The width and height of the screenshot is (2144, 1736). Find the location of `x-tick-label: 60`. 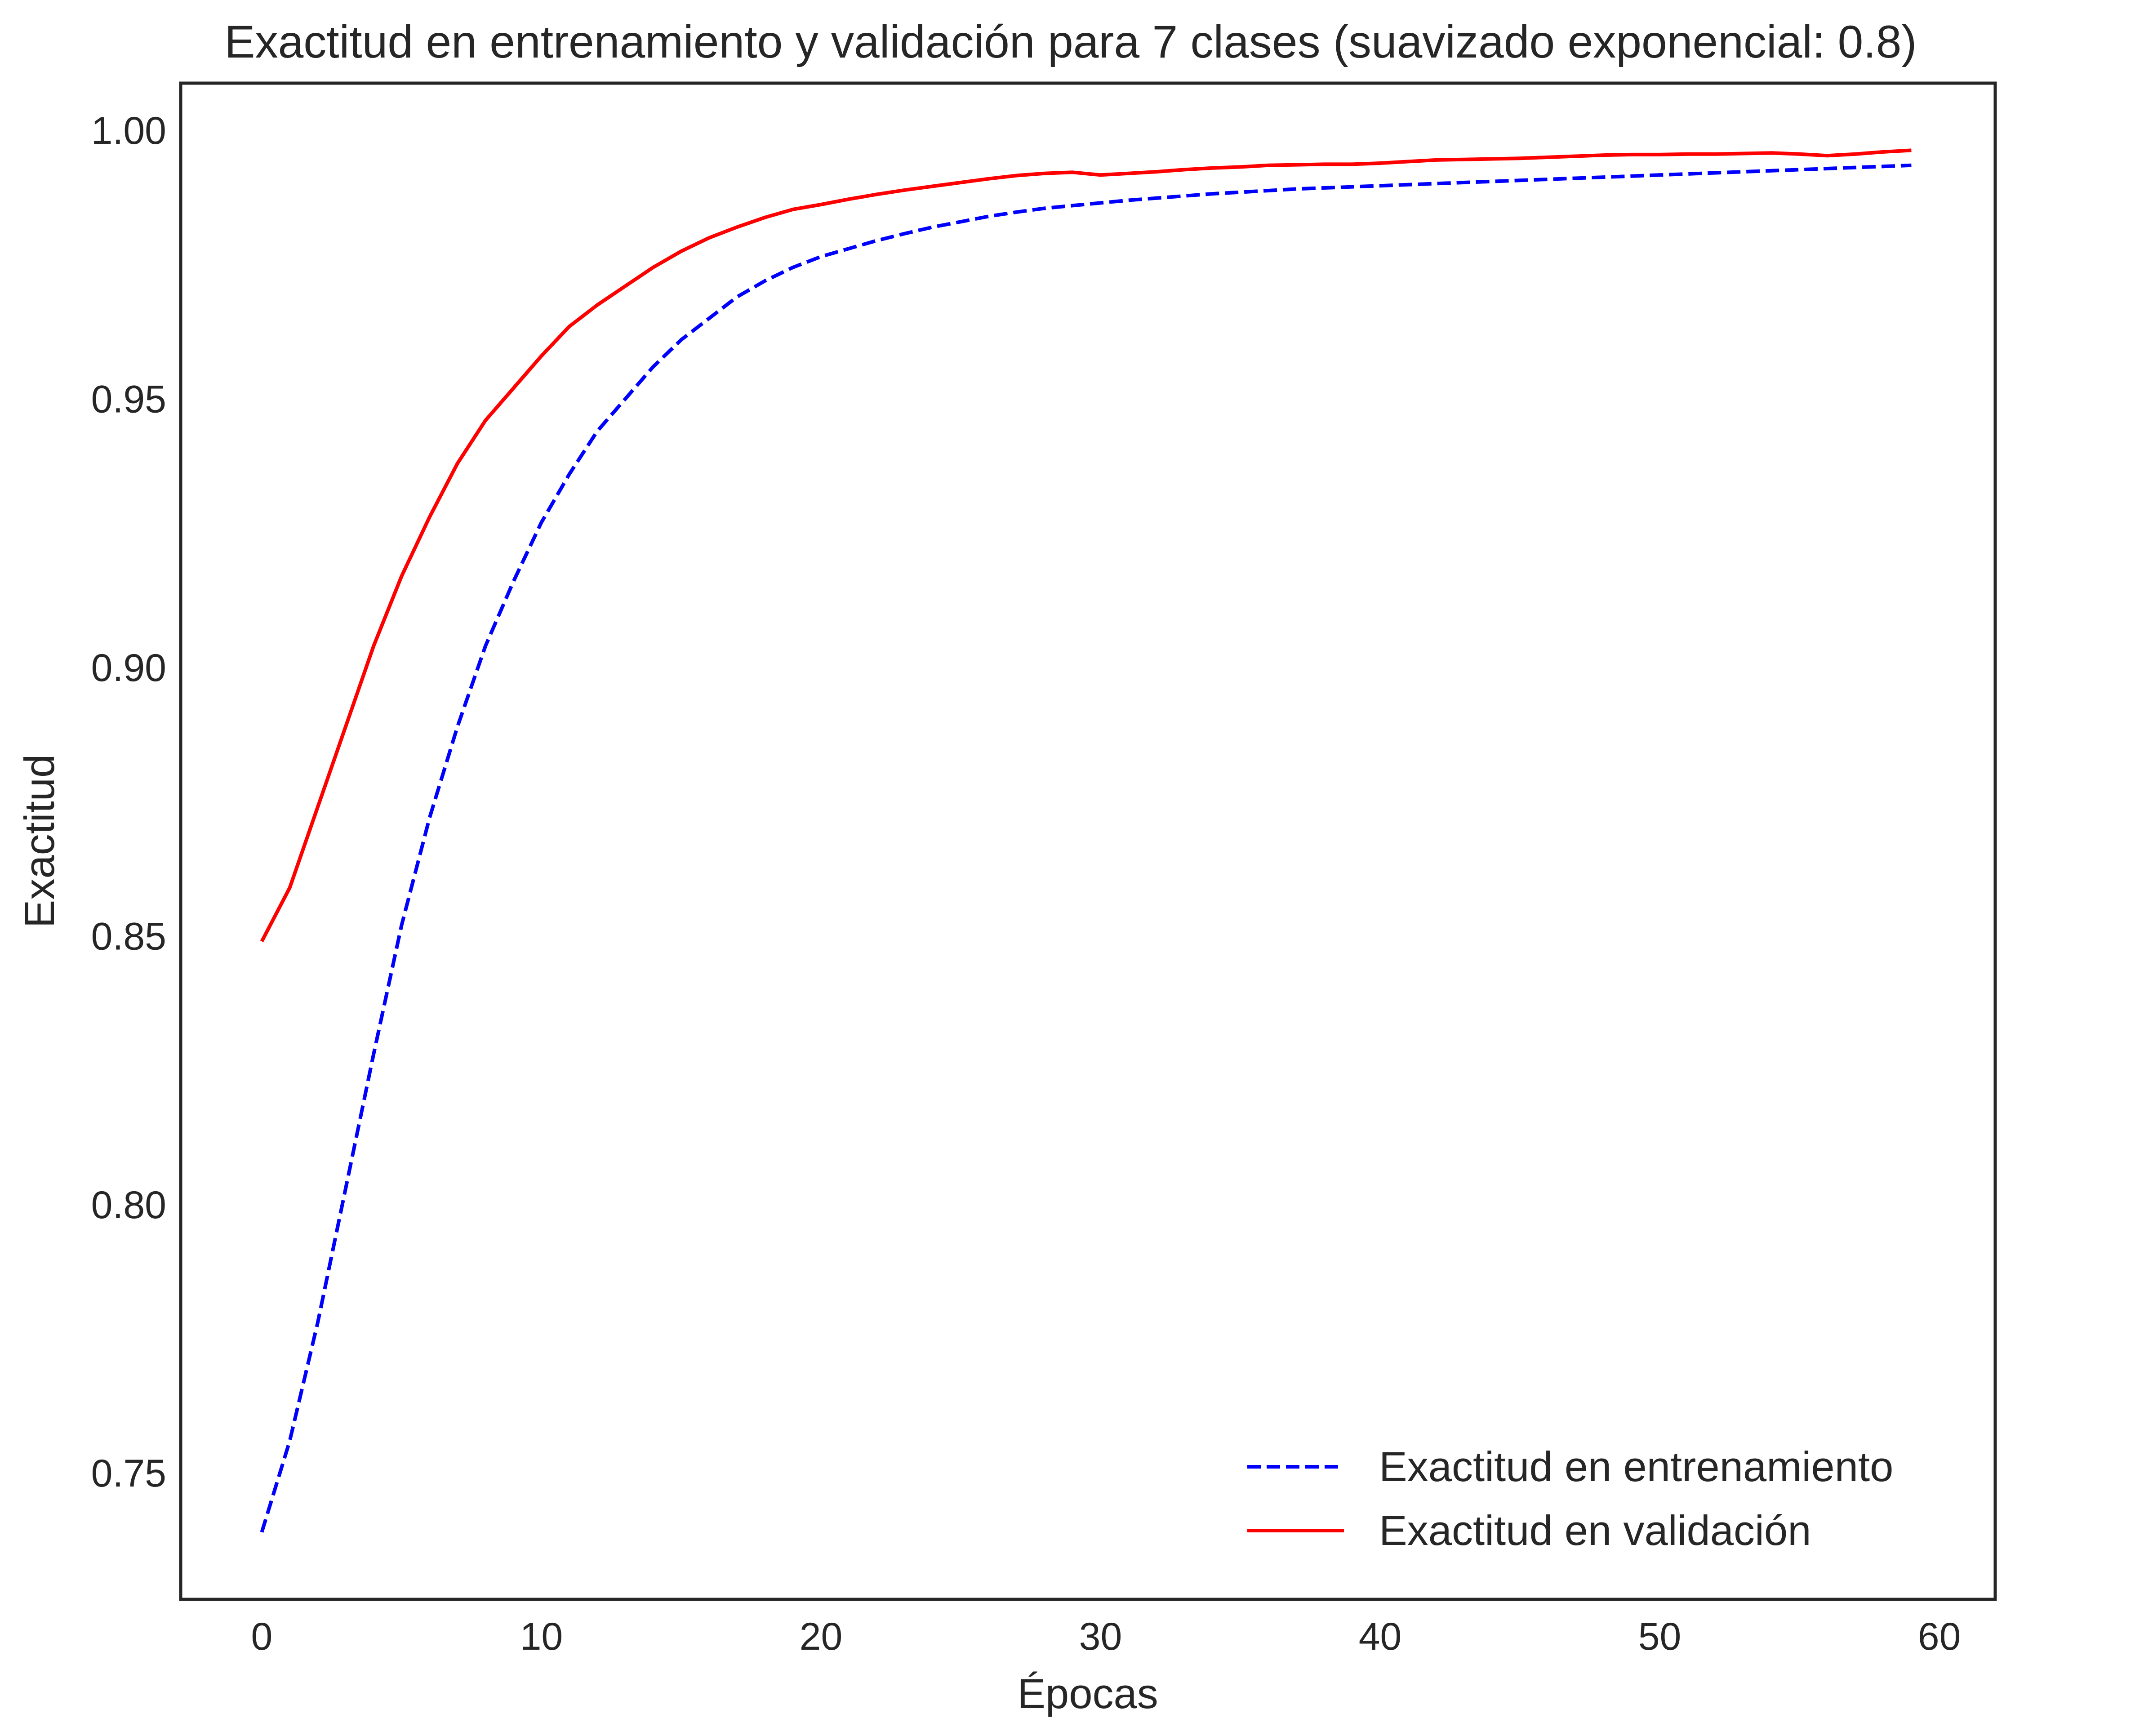

x-tick-label: 60 is located at coordinates (1939, 1636).